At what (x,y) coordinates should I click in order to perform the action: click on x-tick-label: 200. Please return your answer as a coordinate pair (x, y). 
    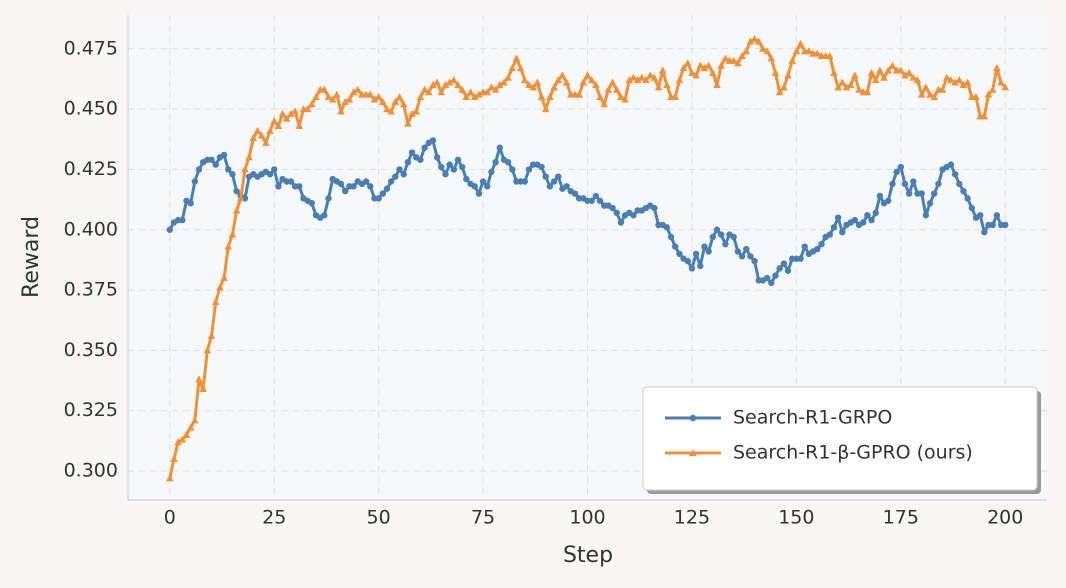
    Looking at the image, I should click on (1005, 518).